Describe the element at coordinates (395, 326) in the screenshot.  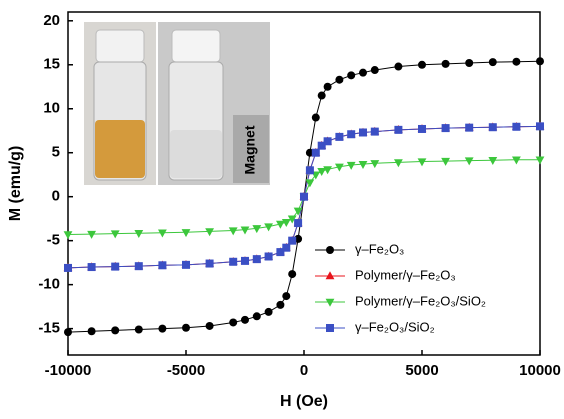
I see `legend-label: γ–Fe₂O₃/SiO₂` at that location.